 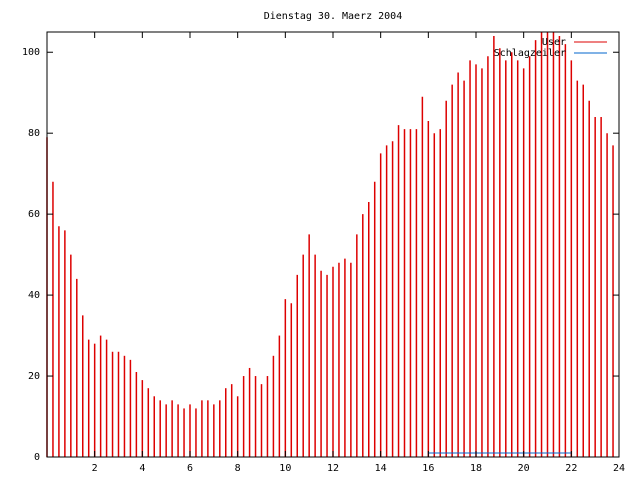 I want to click on x-tick-label: 20, so click(x=524, y=468).